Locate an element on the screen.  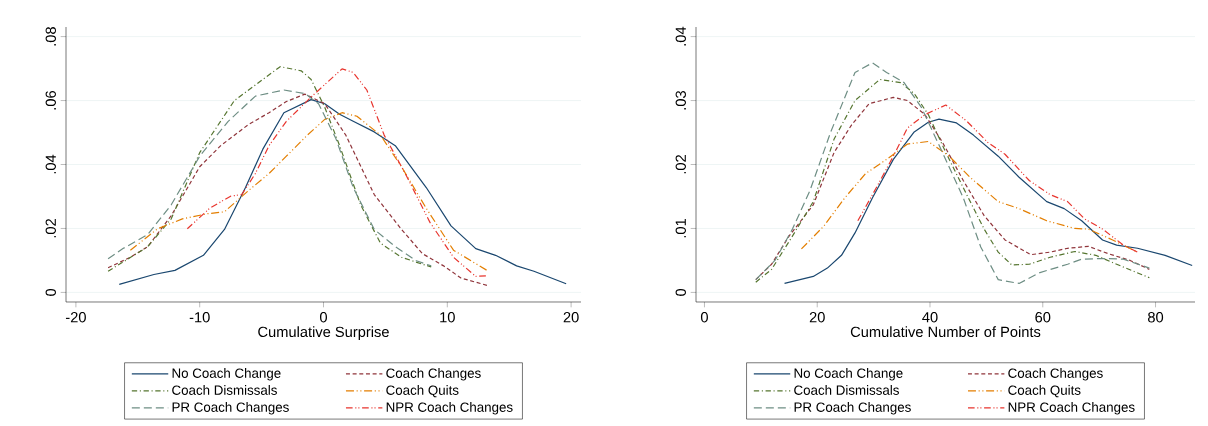
x-tick-label: -20 is located at coordinates (75, 317).